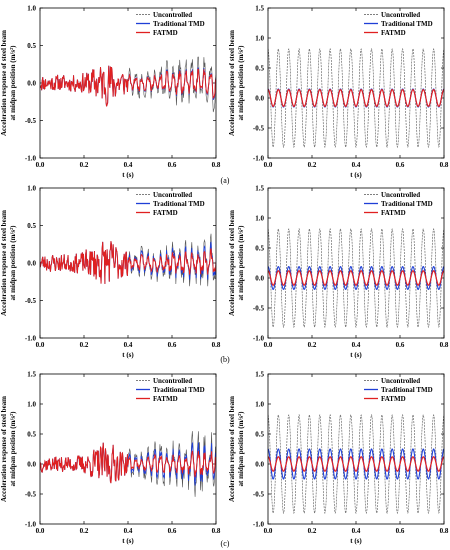 The height and width of the screenshot is (550, 450). What do you see at coordinates (216, 345) in the screenshot?
I see `x-tick-label: 0.8` at bounding box center [216, 345].